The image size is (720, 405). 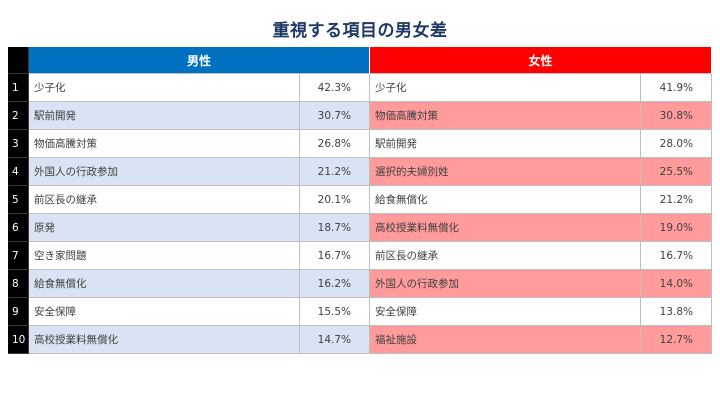 What do you see at coordinates (676, 256) in the screenshot?
I see `female-value-cell: 16.7%` at bounding box center [676, 256].